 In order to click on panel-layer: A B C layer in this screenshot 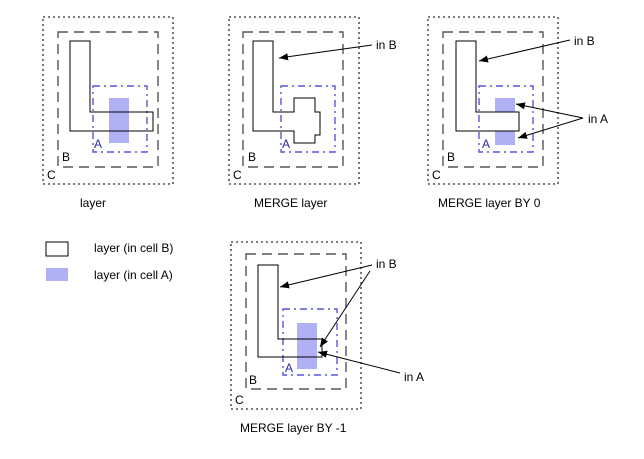, I will do `click(108, 113)`.